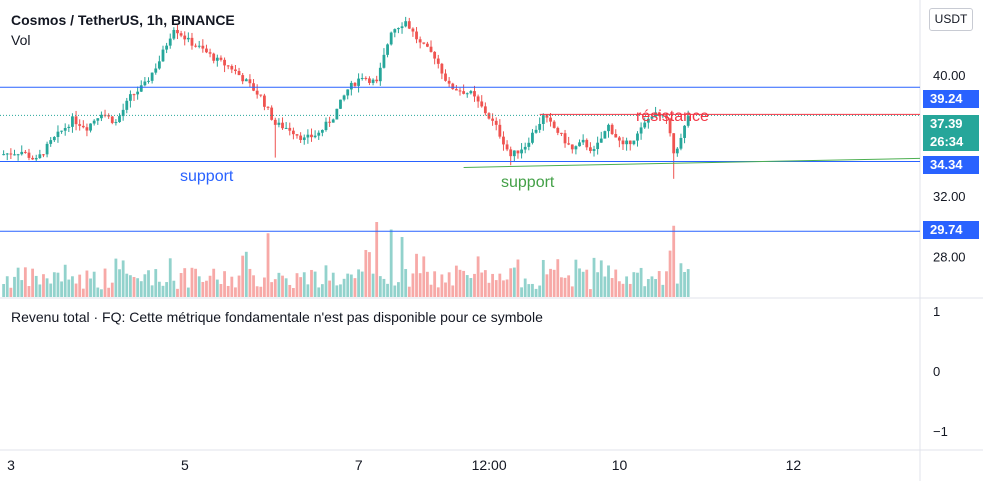 The image size is (983, 481). I want to click on currency-selector: USDT, so click(951, 19).